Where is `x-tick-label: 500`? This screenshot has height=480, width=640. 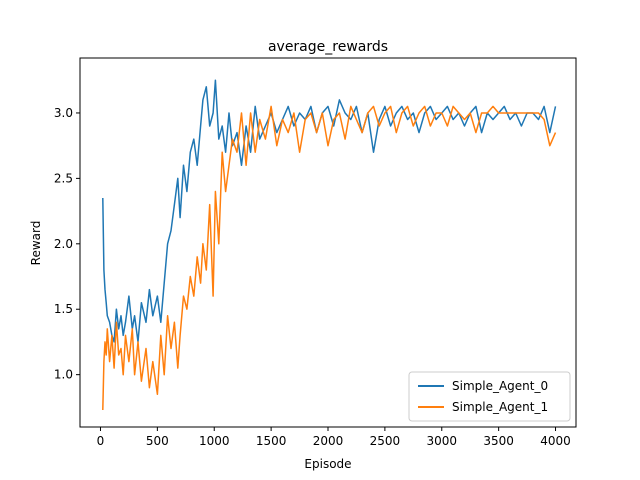
x-tick-label: 500 is located at coordinates (157, 441).